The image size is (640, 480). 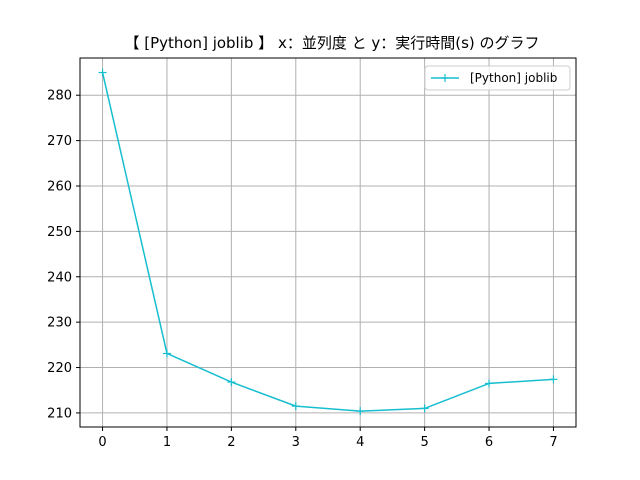 I want to click on x-tick-label: 2, so click(x=231, y=442).